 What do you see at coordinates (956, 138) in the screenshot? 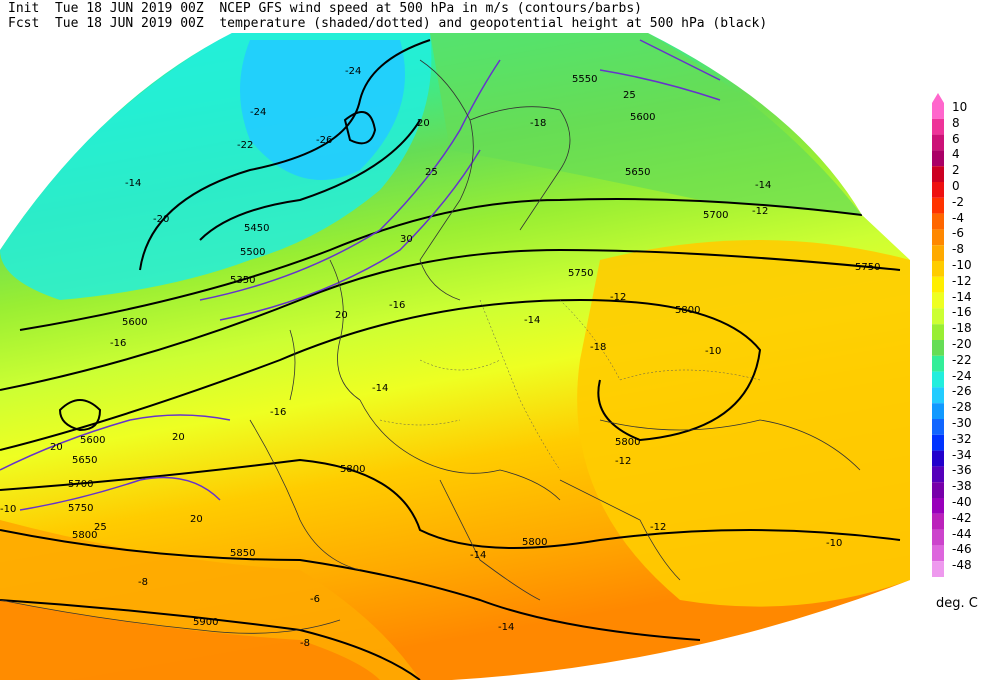
I see `colorbar-label: 6` at bounding box center [956, 138].